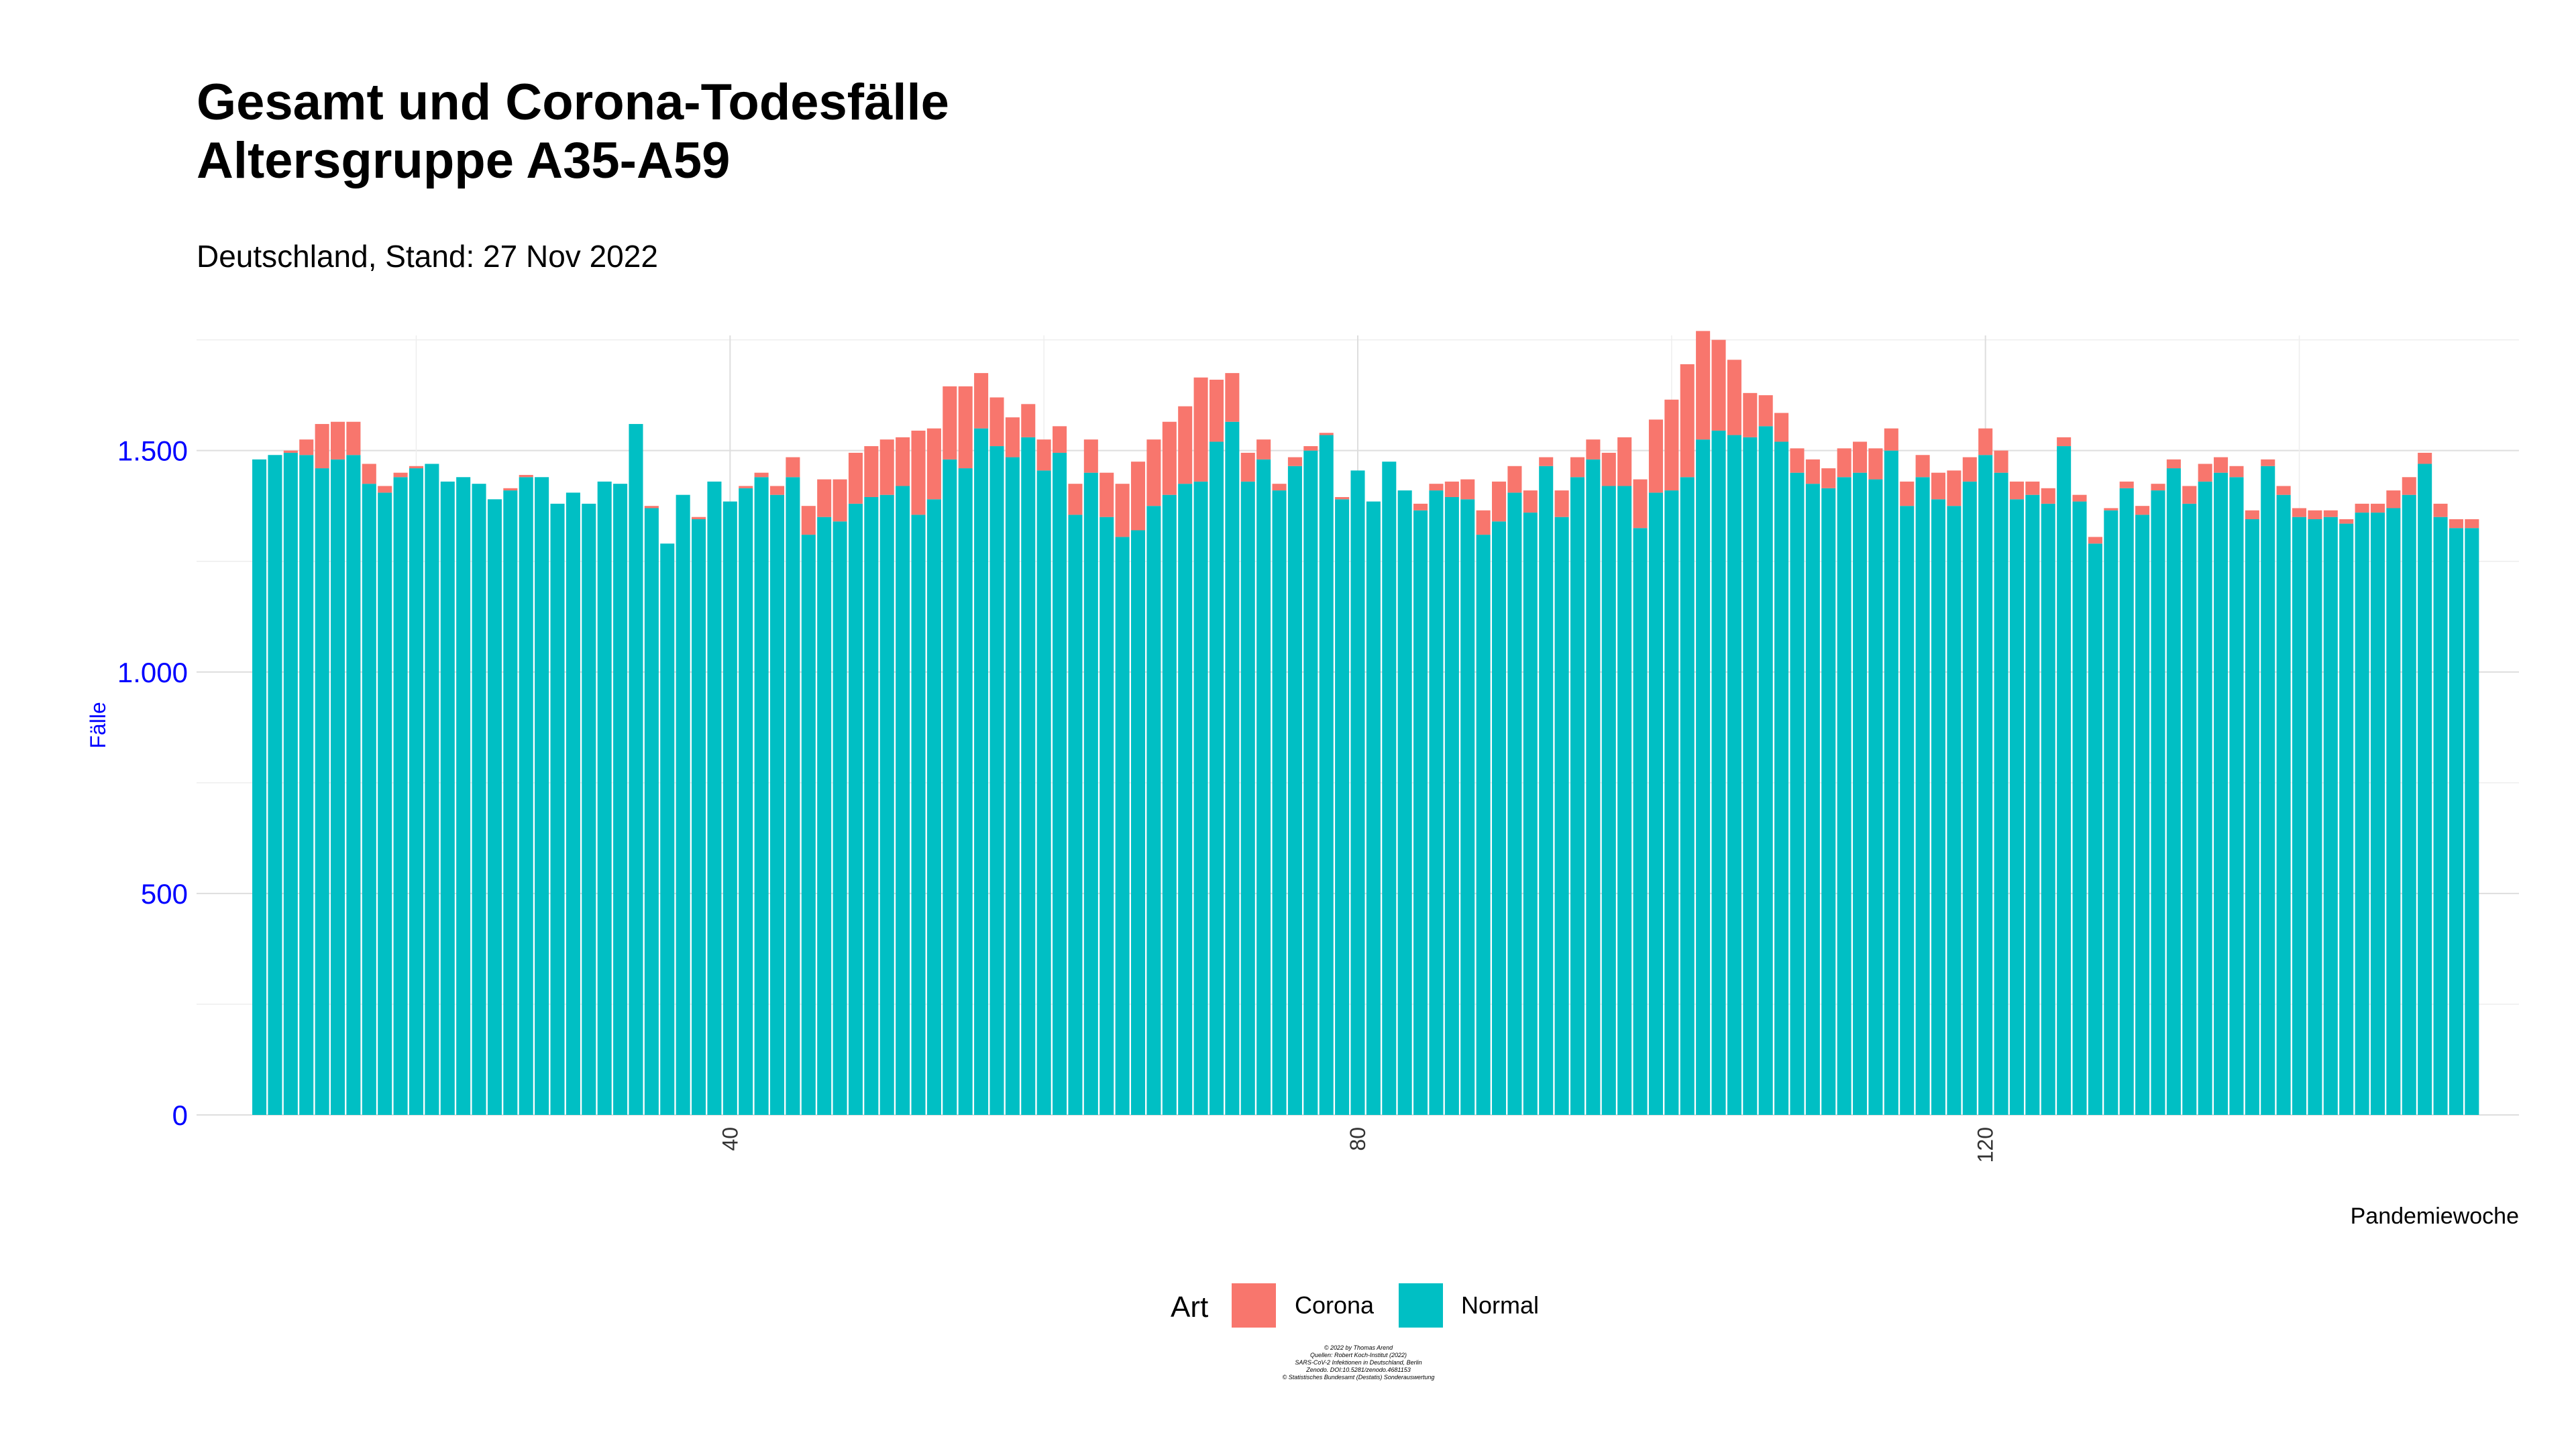  Describe the element at coordinates (1986, 1145) in the screenshot. I see `x-tick-label: 120` at that location.